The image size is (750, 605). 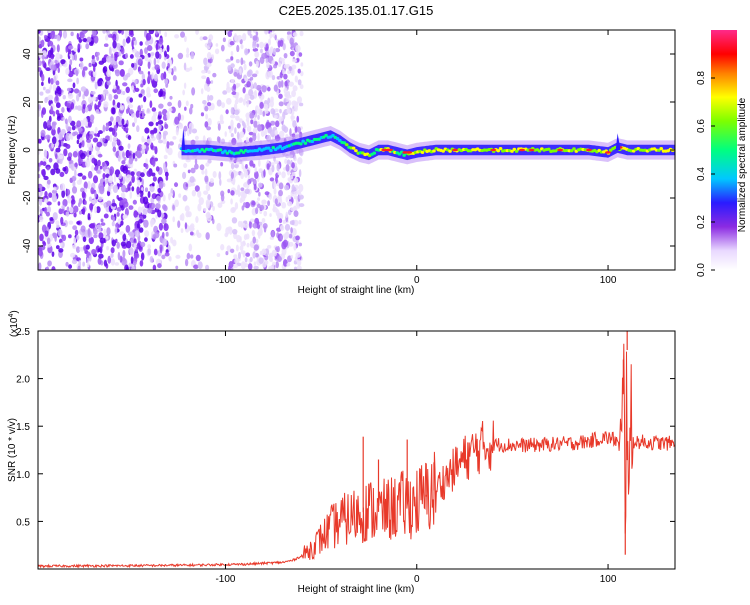 What do you see at coordinates (14, 323) in the screenshot?
I see `snr-multiplier-label: (x104)` at bounding box center [14, 323].